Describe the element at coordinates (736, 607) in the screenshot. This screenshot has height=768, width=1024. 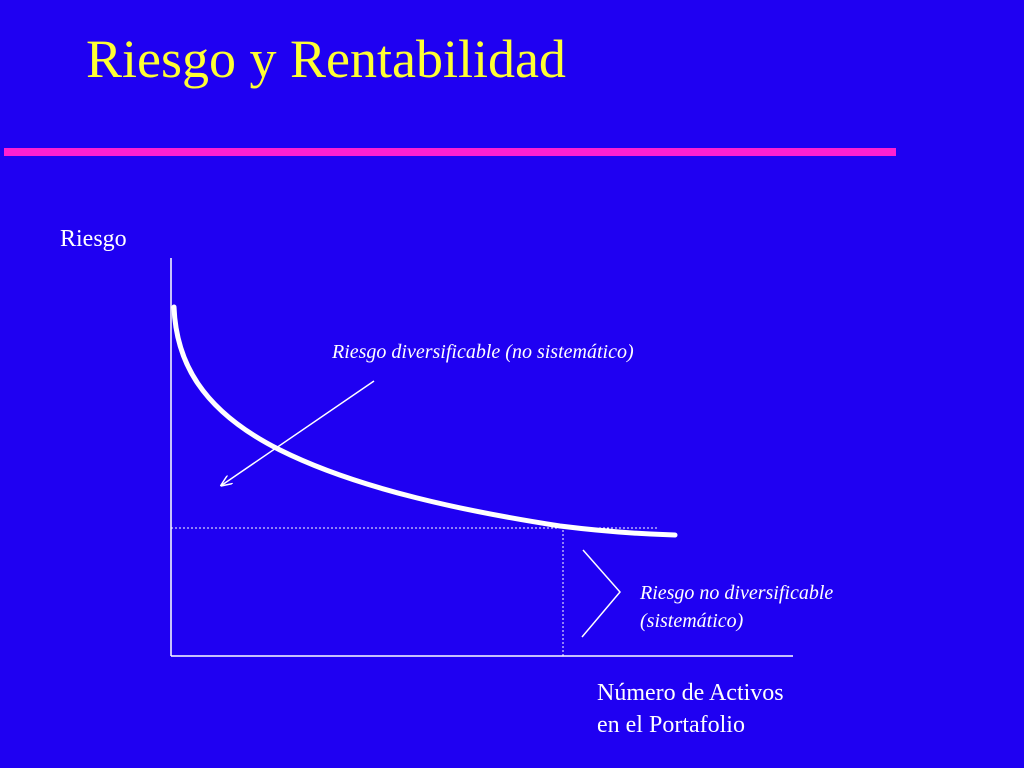
I see `non-diversifiable-risk-label: Riesgo no diversificable (sistemático)` at that location.